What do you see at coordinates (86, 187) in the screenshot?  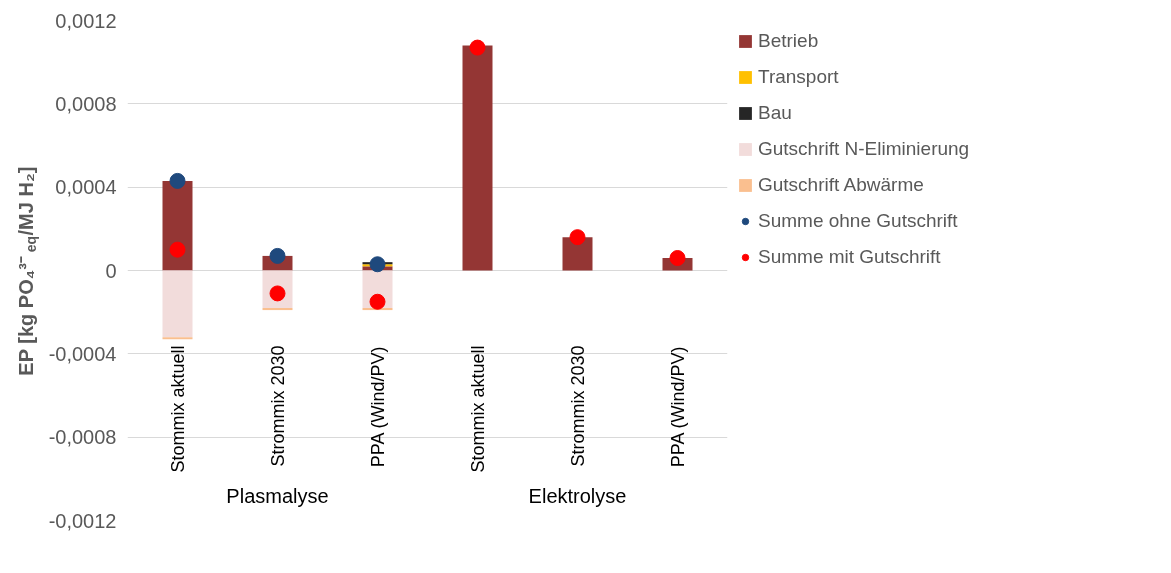 I see `y-tick-label: 0,0004` at bounding box center [86, 187].